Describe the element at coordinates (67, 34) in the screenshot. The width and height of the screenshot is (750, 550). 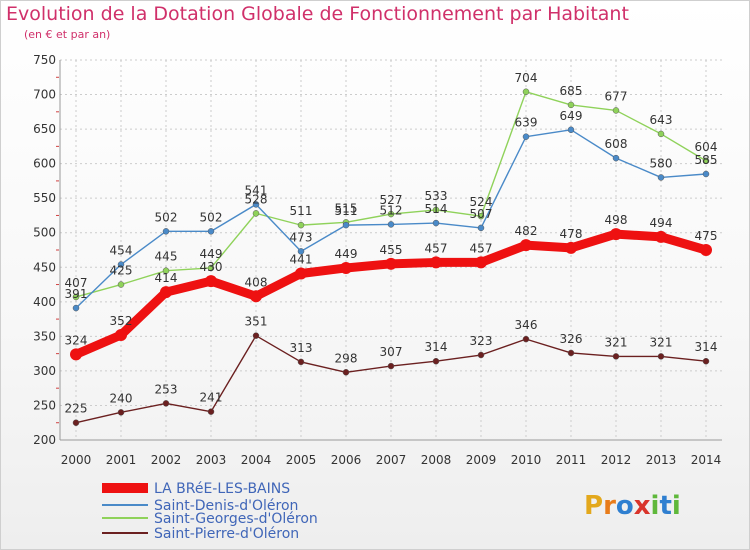
I see `chart-subtitle: (en € et par an)` at that location.